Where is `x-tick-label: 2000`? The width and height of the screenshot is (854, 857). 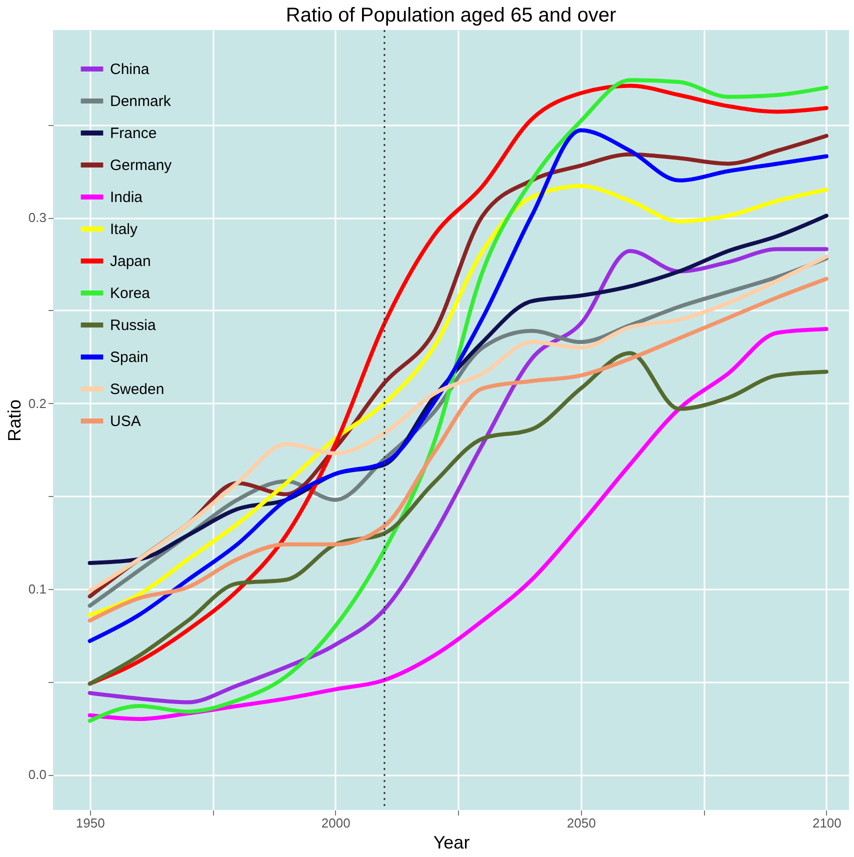 x-tick-label: 2000 is located at coordinates (335, 823).